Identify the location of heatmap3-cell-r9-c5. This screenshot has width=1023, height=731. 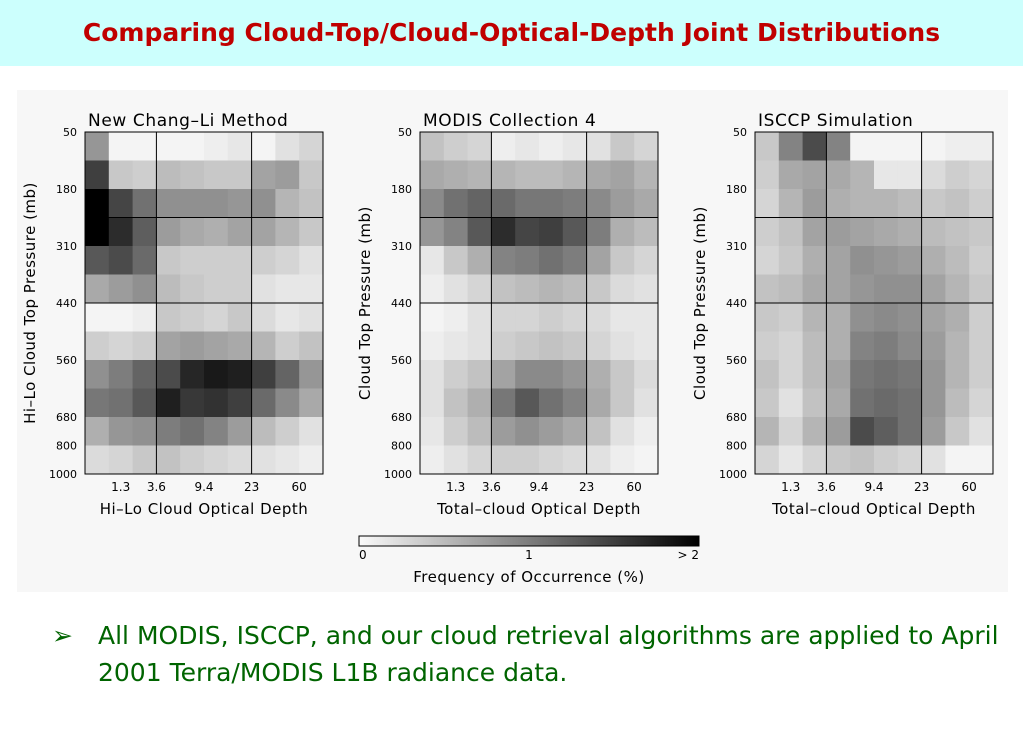
(886, 403).